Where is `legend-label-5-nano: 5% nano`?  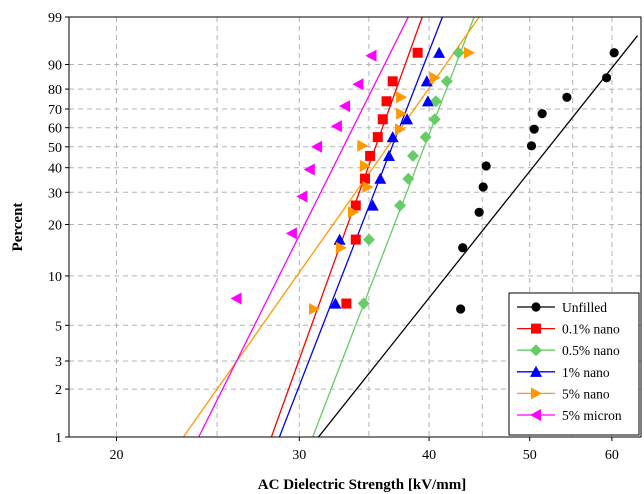 legend-label-5-nano: 5% nano is located at coordinates (586, 393).